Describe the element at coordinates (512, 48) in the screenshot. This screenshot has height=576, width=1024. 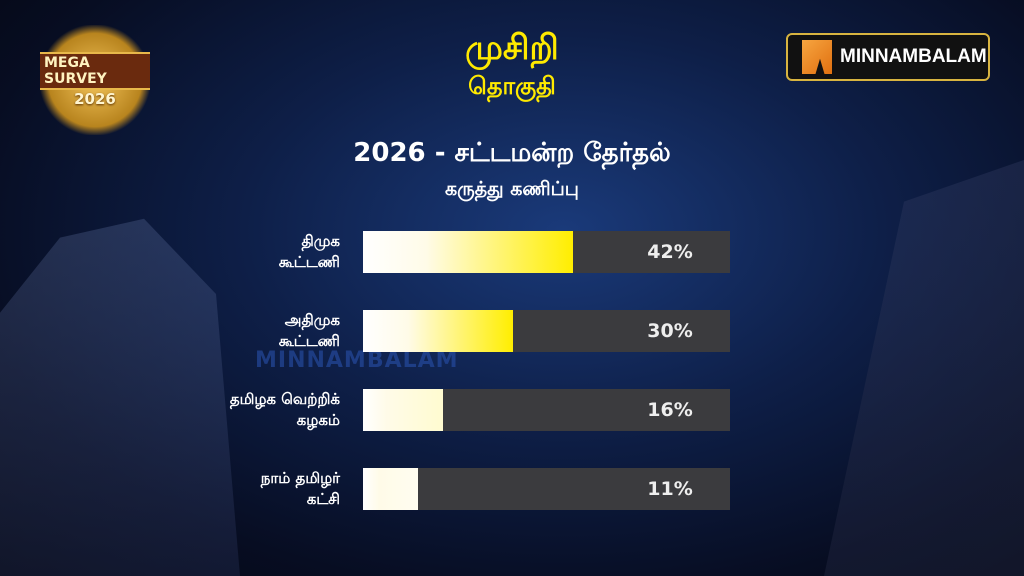
I see `constituency-name: முசிறி` at that location.